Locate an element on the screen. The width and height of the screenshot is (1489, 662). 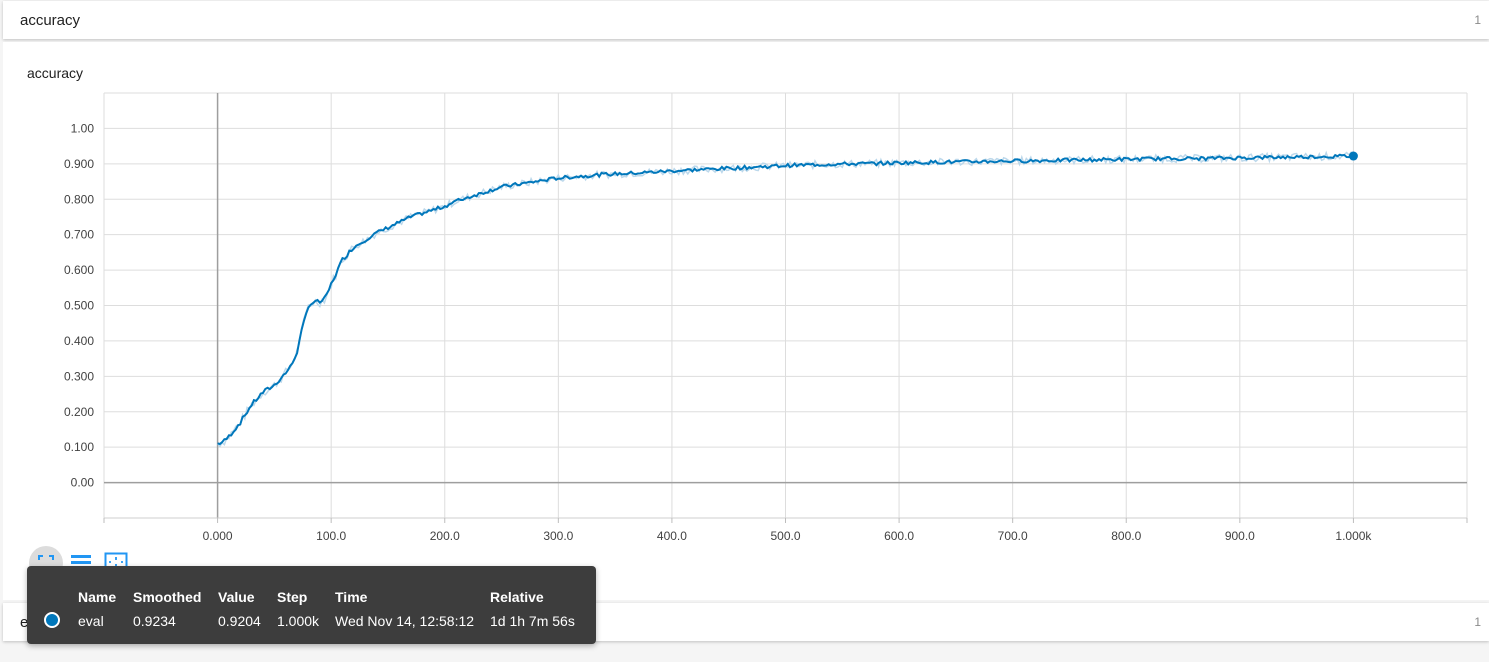
header-step: Step is located at coordinates (292, 597).